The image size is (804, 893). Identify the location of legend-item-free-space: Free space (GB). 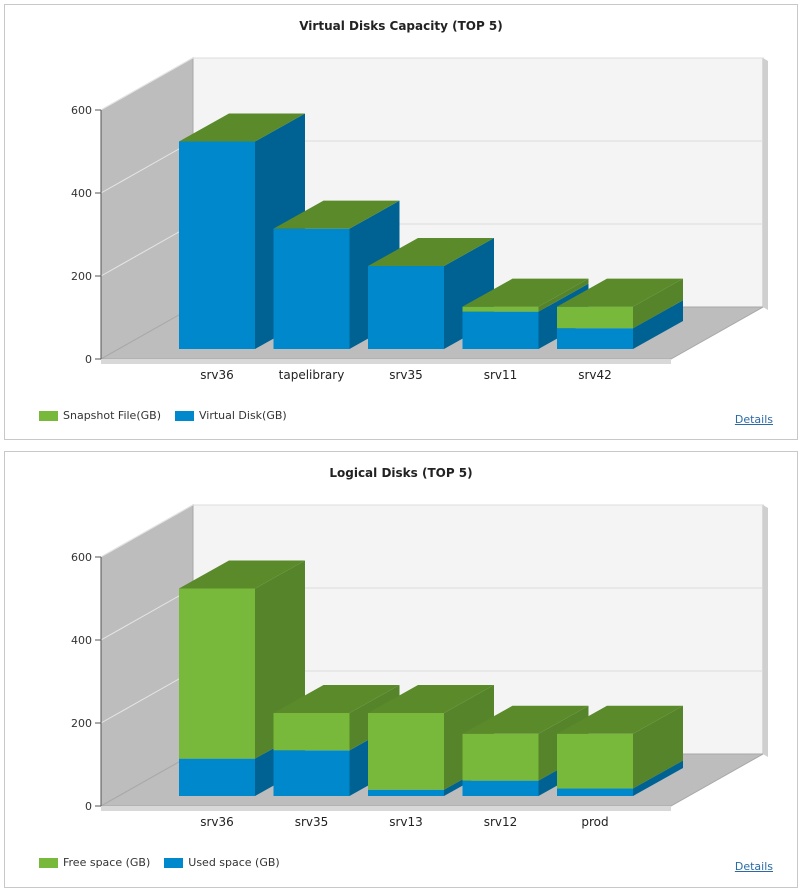
(94, 862).